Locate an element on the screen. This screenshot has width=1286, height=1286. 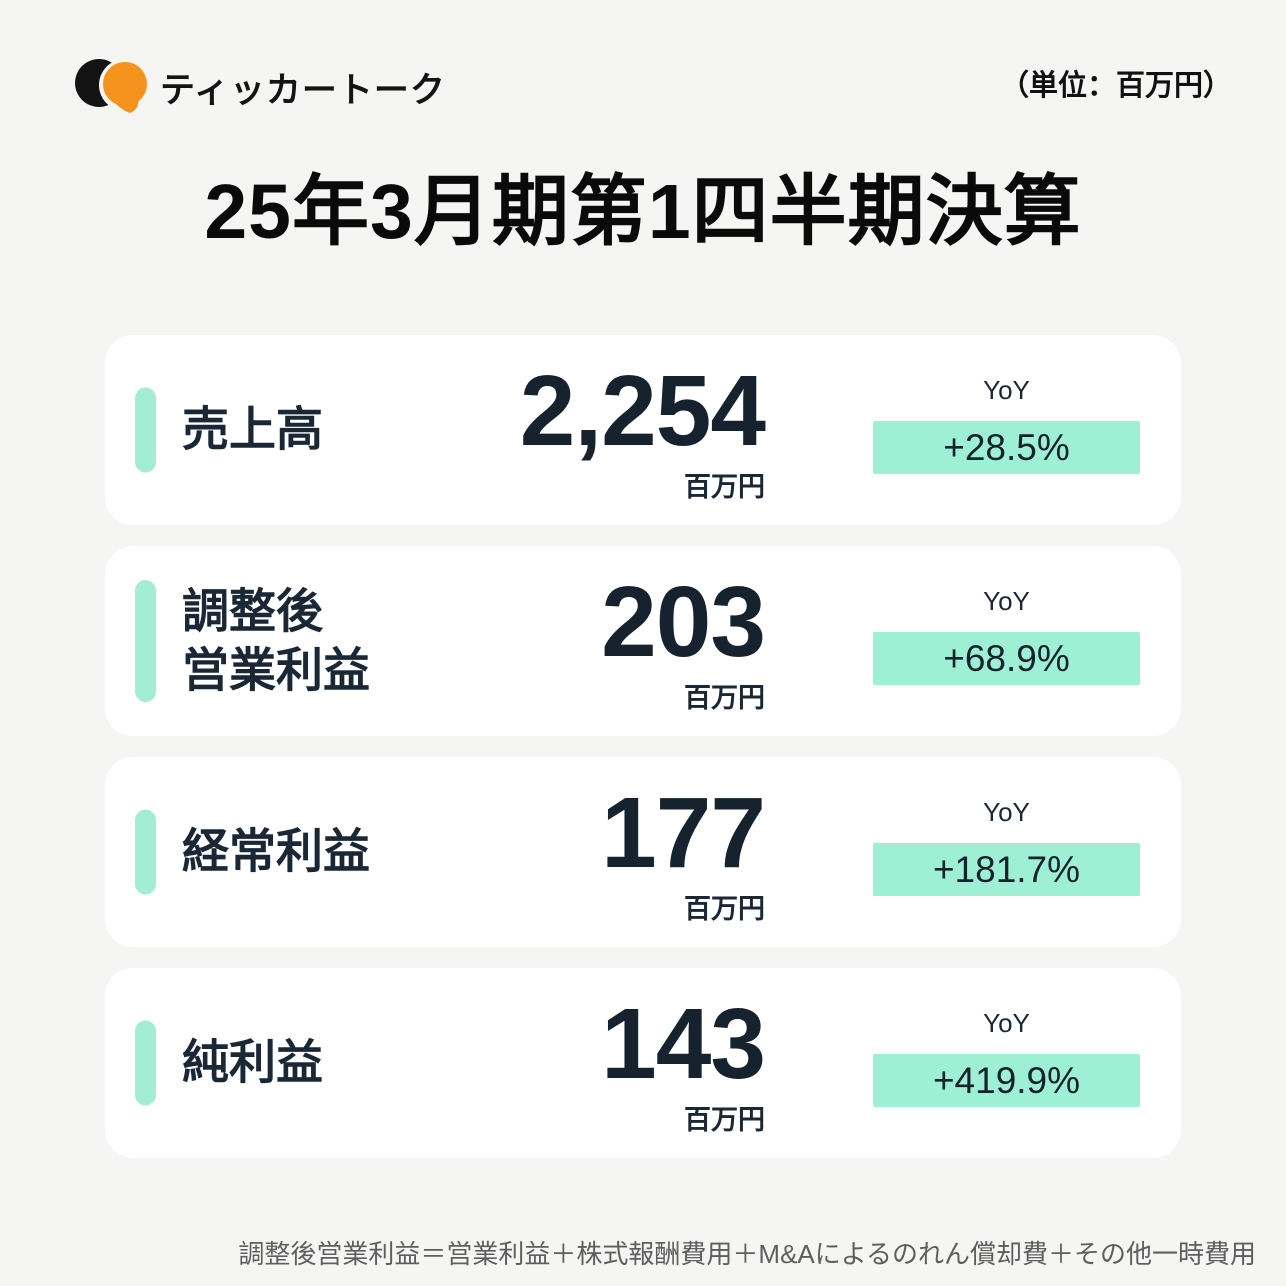
yoy-badge: +28.5% is located at coordinates (1006, 447).